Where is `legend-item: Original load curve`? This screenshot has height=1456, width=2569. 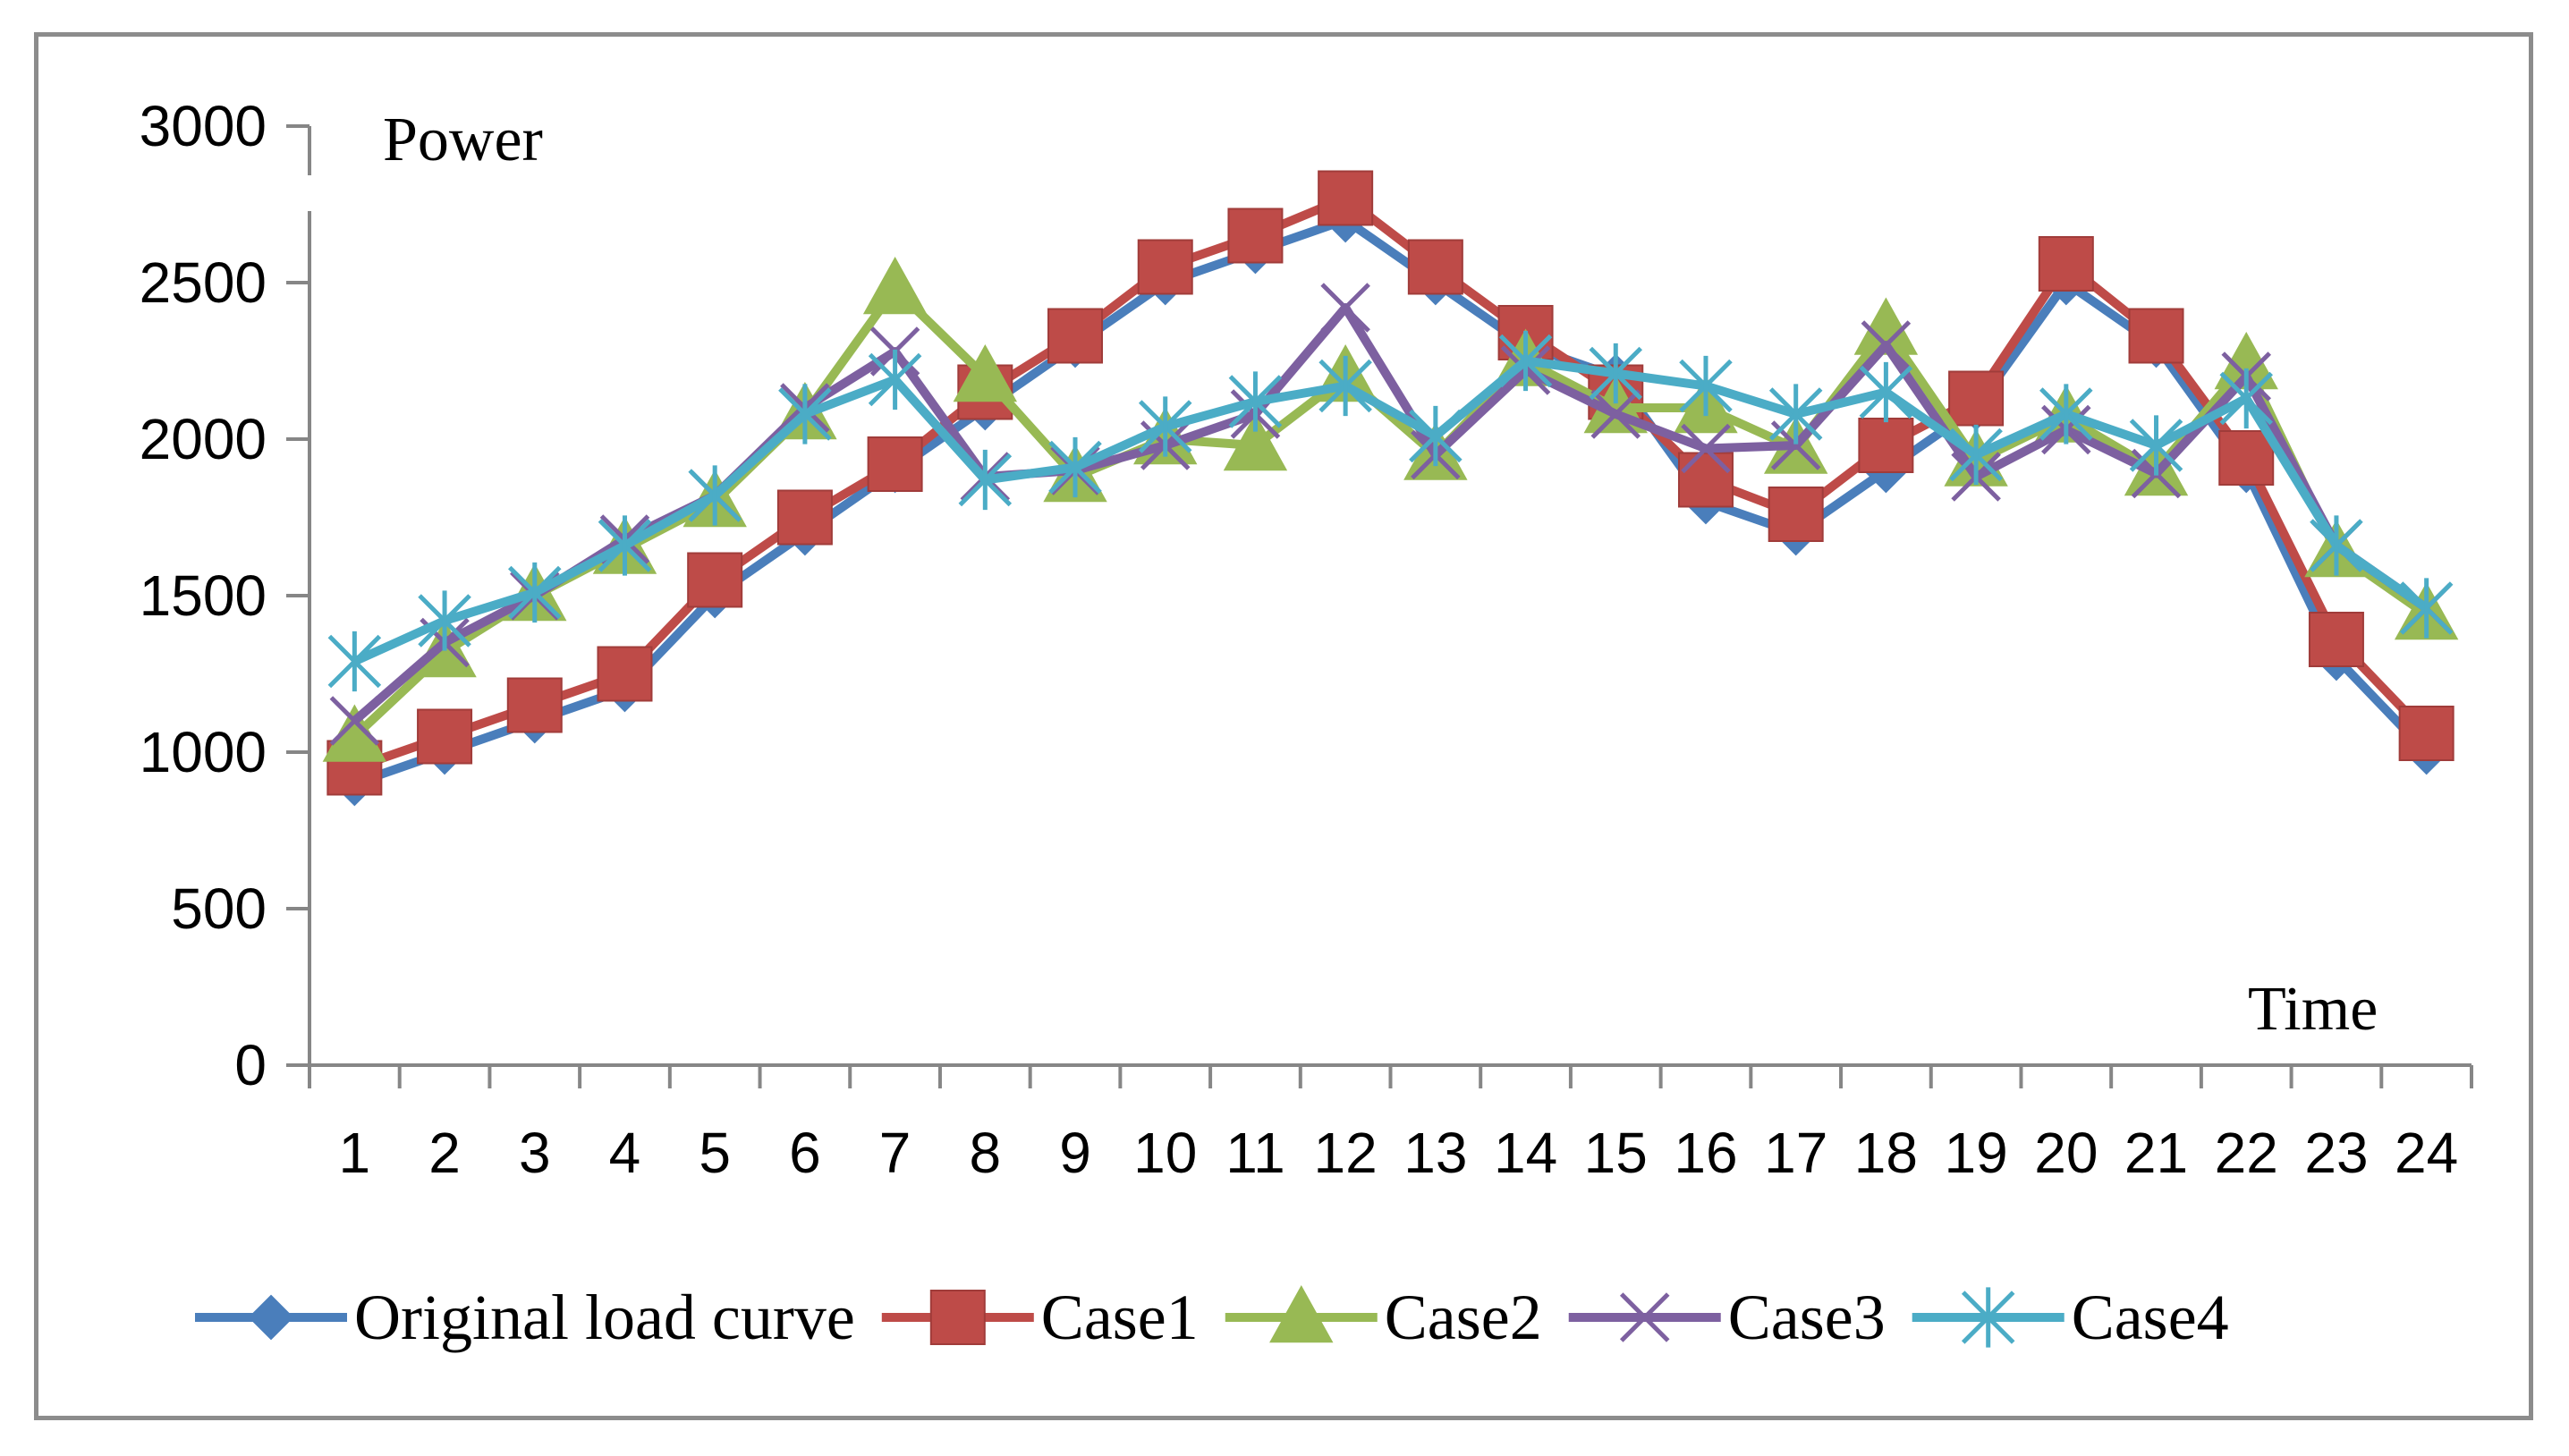
legend-item: Original load curve is located at coordinates (525, 1317).